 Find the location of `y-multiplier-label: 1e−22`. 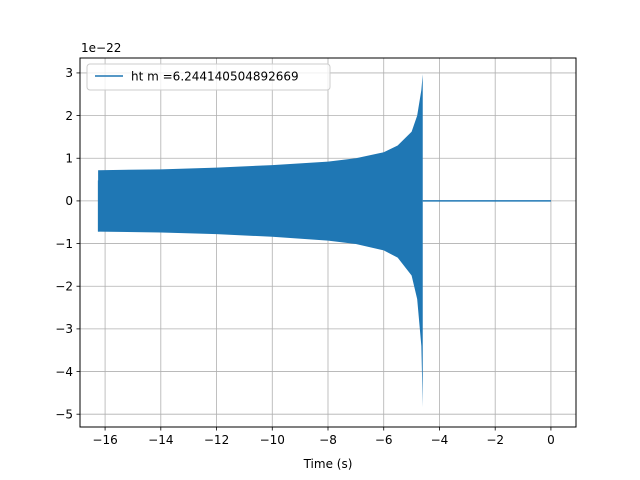

y-multiplier-label: 1e−22 is located at coordinates (101, 48).